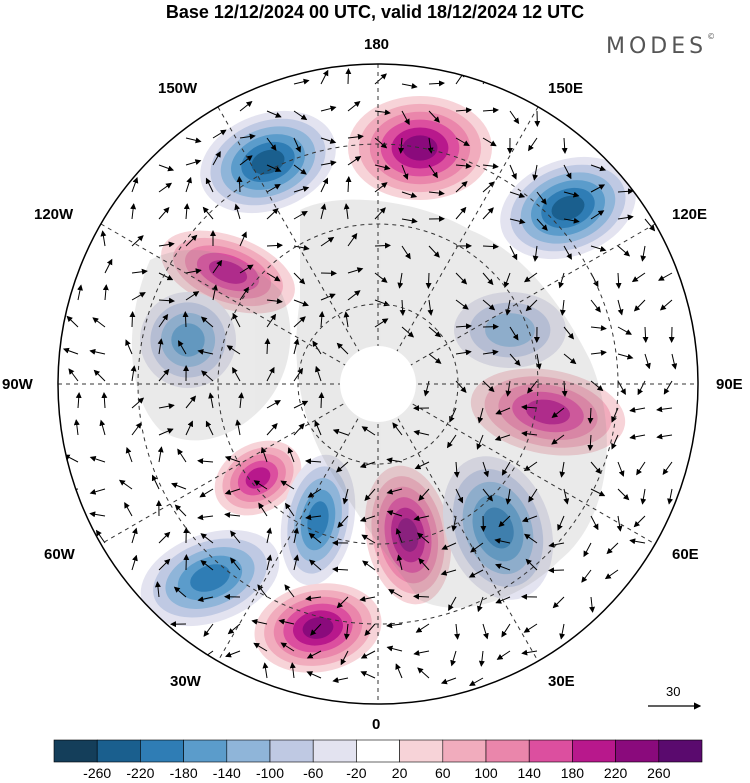  What do you see at coordinates (318, 520) in the screenshot?
I see `negative-anomaly-45W` at bounding box center [318, 520].